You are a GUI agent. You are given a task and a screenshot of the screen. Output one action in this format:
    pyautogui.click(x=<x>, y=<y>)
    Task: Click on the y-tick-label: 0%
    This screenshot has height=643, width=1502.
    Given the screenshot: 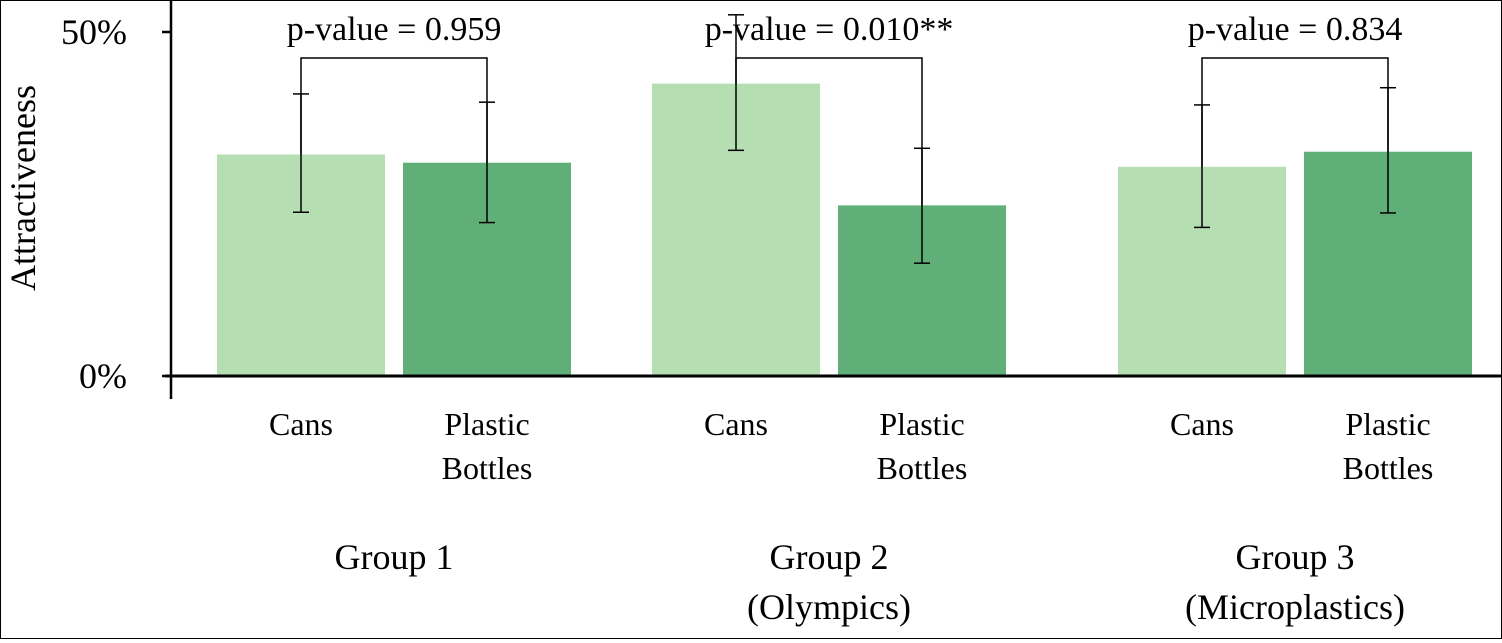 What is the action you would take?
    pyautogui.click(x=103, y=376)
    